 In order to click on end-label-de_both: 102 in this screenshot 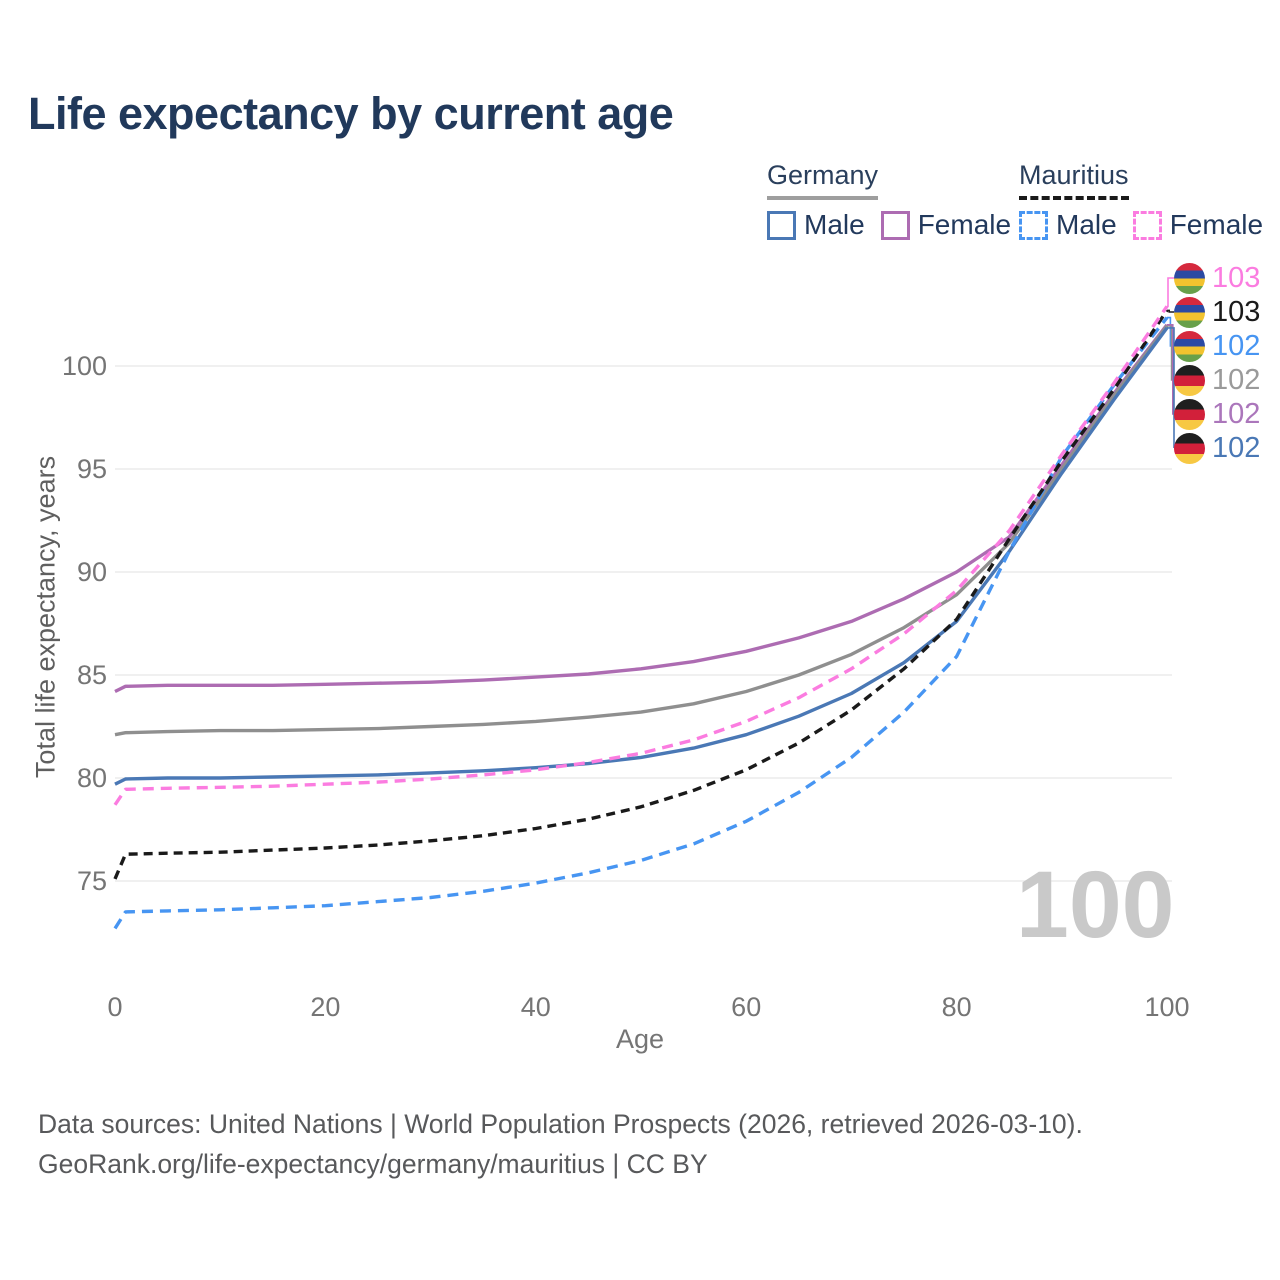, I will do `click(1217, 380)`.